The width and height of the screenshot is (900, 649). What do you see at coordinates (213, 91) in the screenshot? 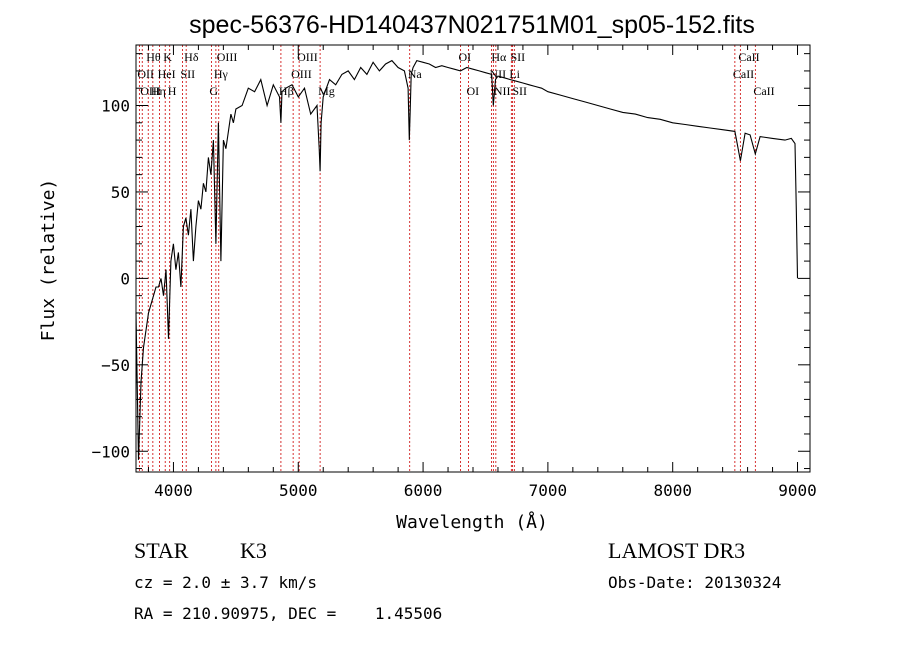
I see `line-marker-label: G` at bounding box center [213, 91].